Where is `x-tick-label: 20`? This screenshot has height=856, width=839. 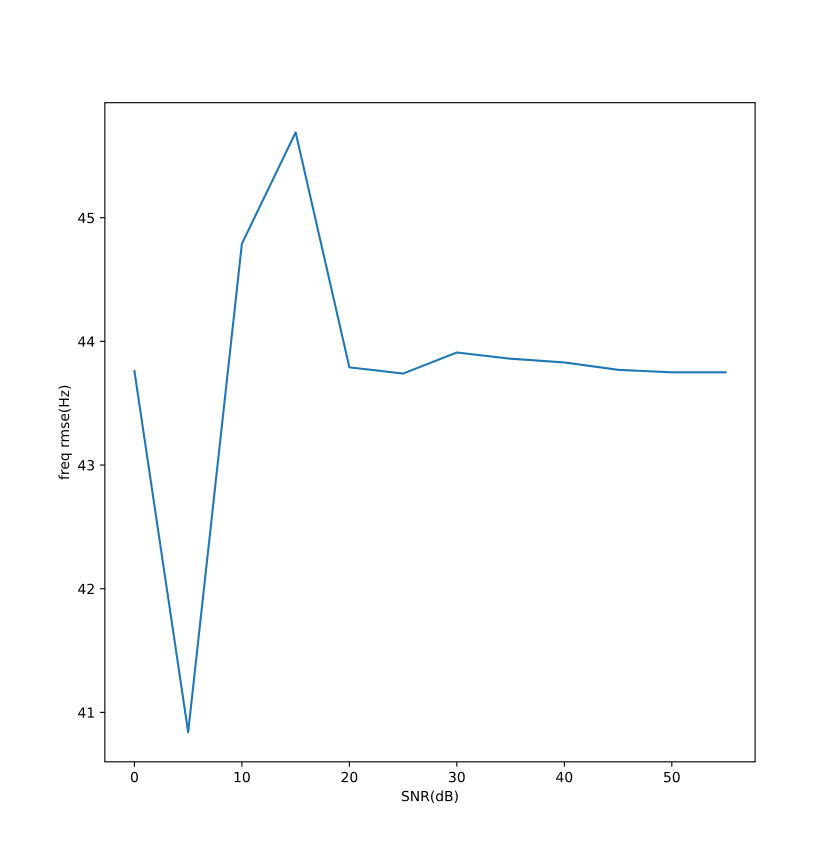 x-tick-label: 20 is located at coordinates (350, 777).